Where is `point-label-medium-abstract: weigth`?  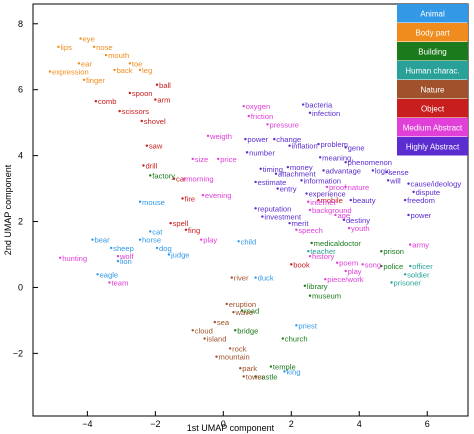 point-label-medium-abstract: weigth is located at coordinates (220, 136).